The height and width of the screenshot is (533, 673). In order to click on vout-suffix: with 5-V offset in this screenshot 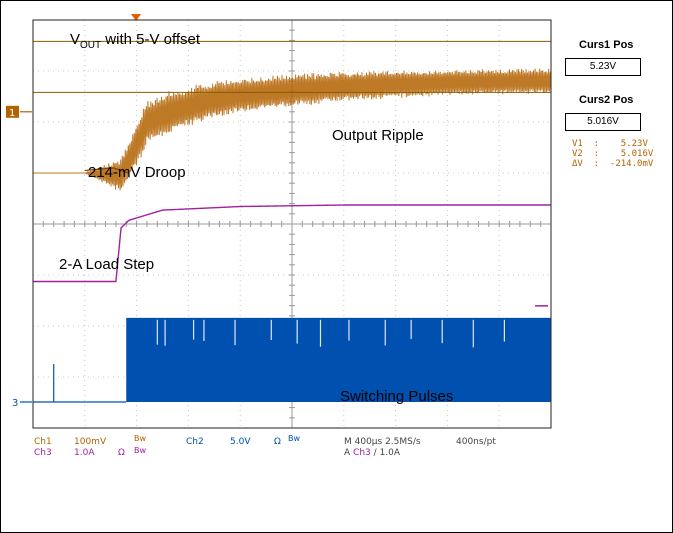, I will do `click(151, 39)`.